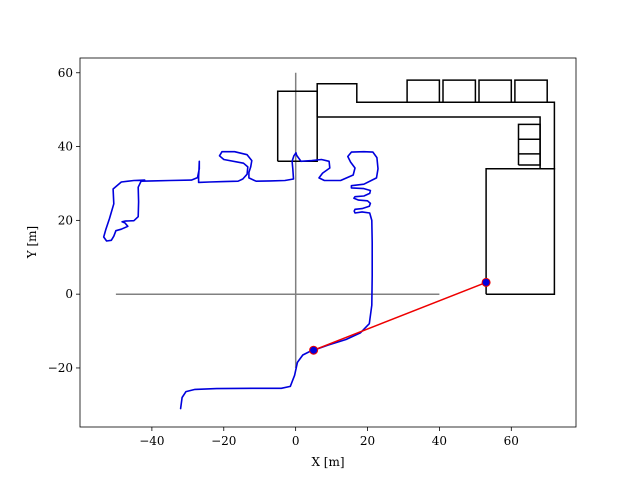 Image resolution: width=640 pixels, height=480 pixels. Describe the element at coordinates (327, 462) in the screenshot. I see `x-axis-label: X [m]` at that location.